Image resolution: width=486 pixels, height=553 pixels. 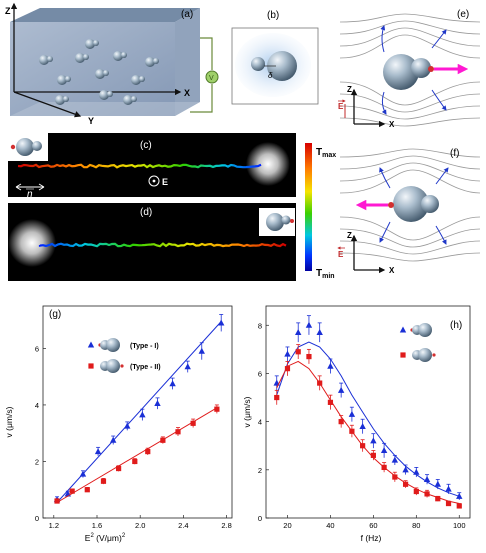 I want to click on legend-label: (Type - II), so click(x=145, y=367).